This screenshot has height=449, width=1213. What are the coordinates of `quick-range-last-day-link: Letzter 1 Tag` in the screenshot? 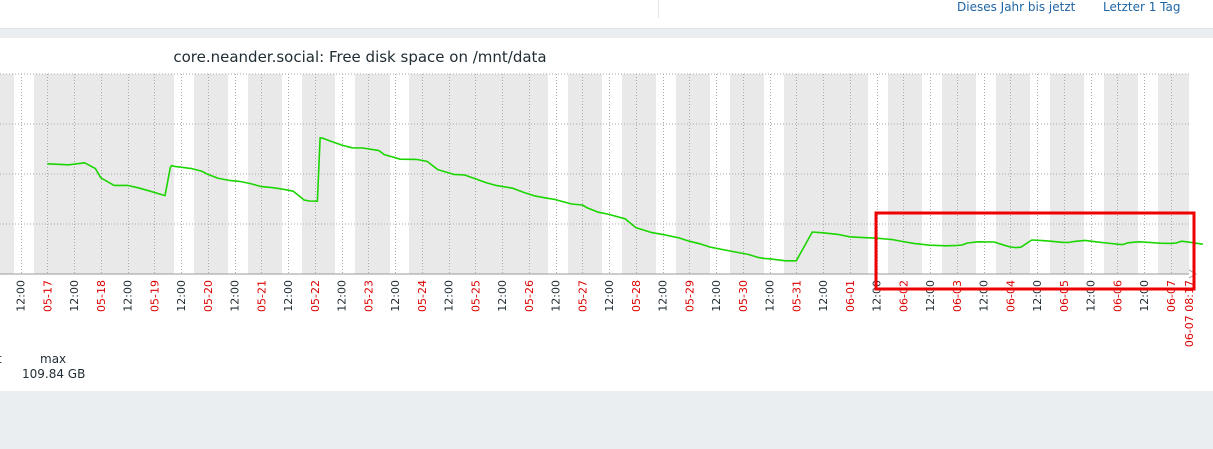 It's located at (1142, 7).